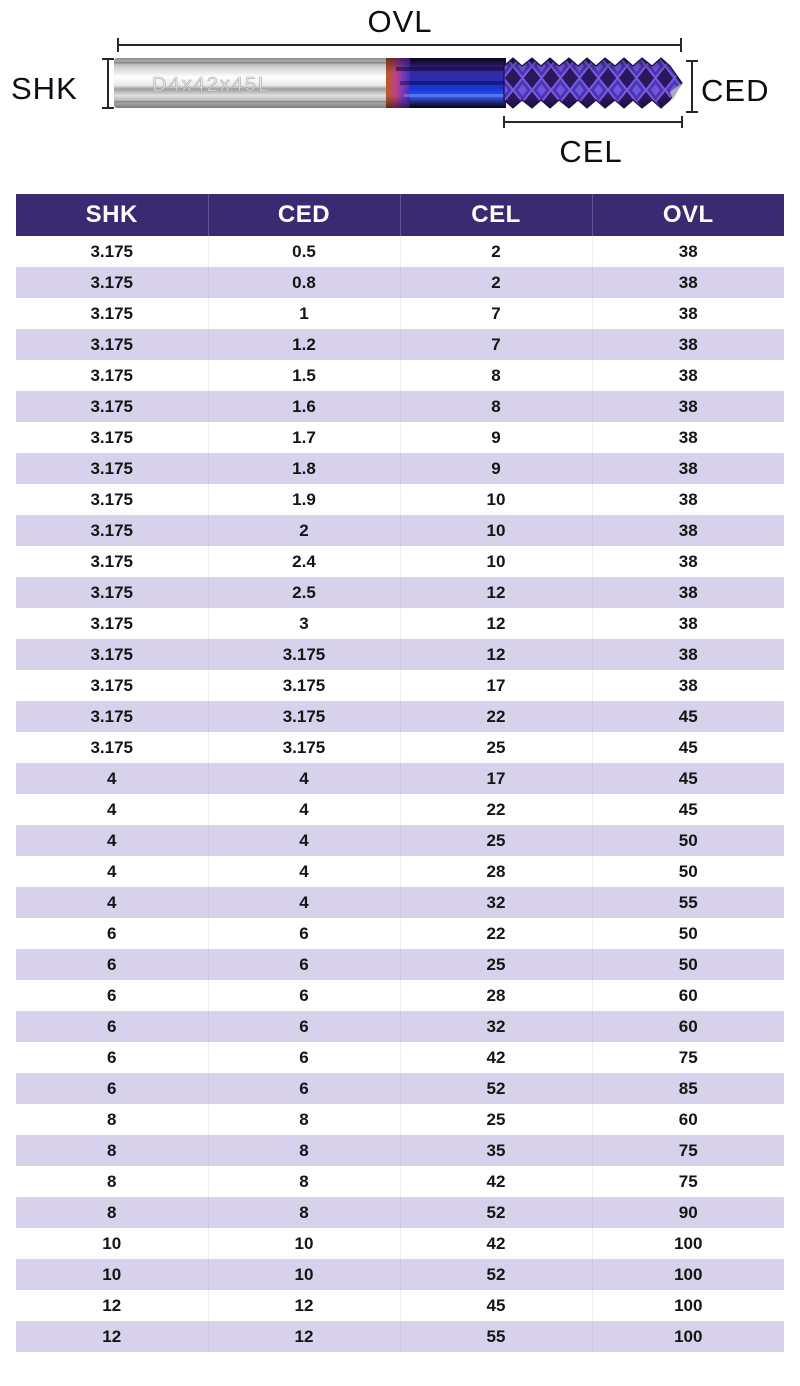  What do you see at coordinates (304, 375) in the screenshot?
I see `table-cell: 1.5` at bounding box center [304, 375].